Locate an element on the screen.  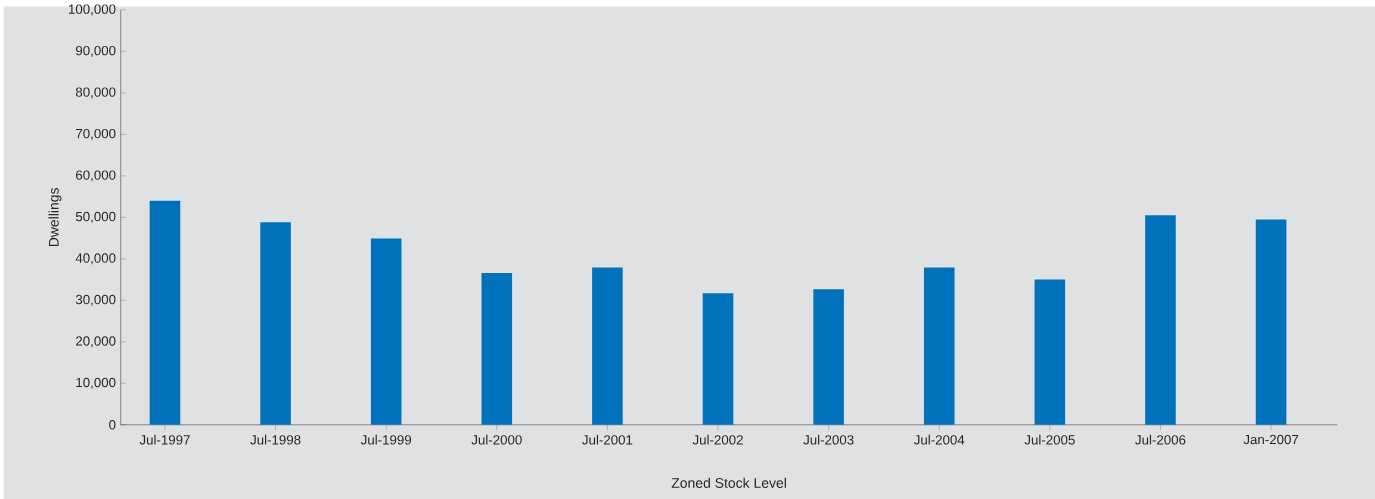
x-tick-label: Jul-2004 is located at coordinates (939, 439).